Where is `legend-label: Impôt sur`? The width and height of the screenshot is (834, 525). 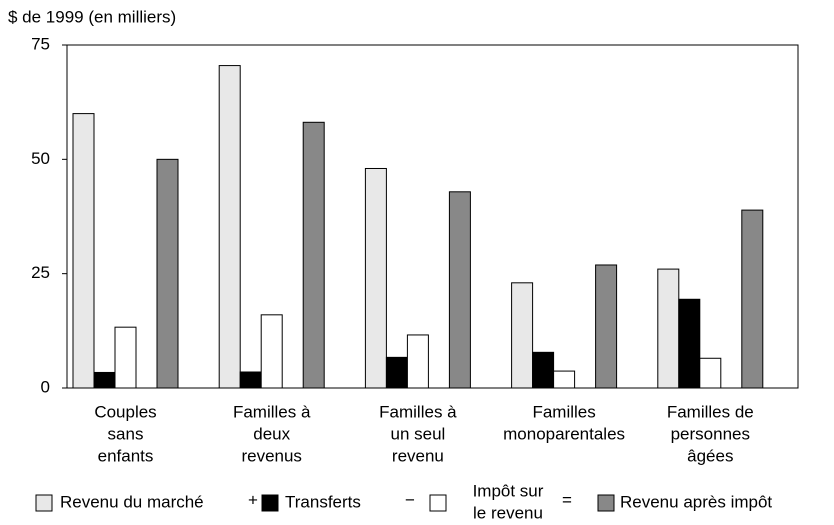
legend-label: Impôt sur is located at coordinates (508, 490).